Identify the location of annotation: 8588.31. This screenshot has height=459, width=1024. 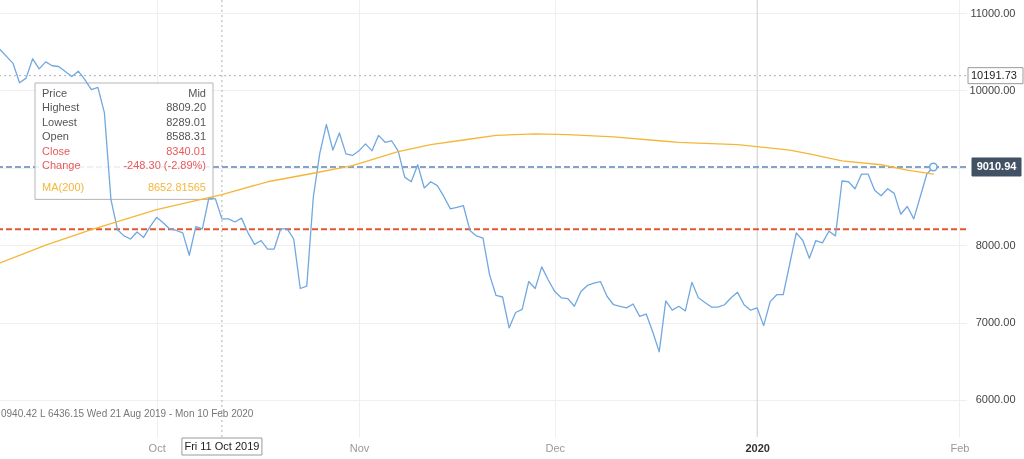
(186, 136).